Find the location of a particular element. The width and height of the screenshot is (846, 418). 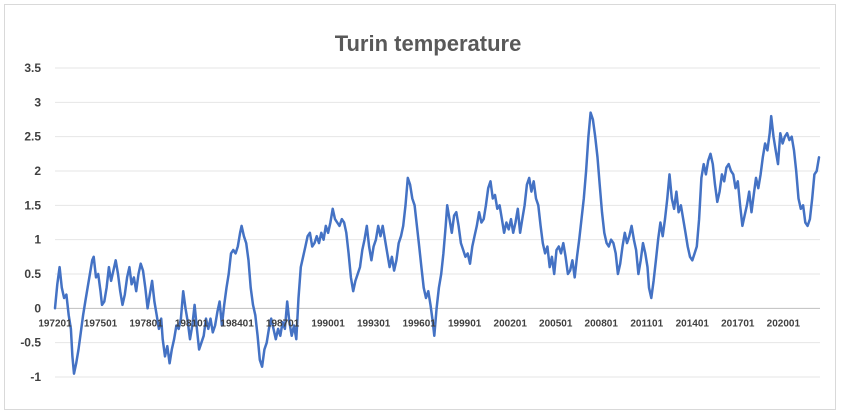

y-tick-label: -1 is located at coordinates (35, 377).